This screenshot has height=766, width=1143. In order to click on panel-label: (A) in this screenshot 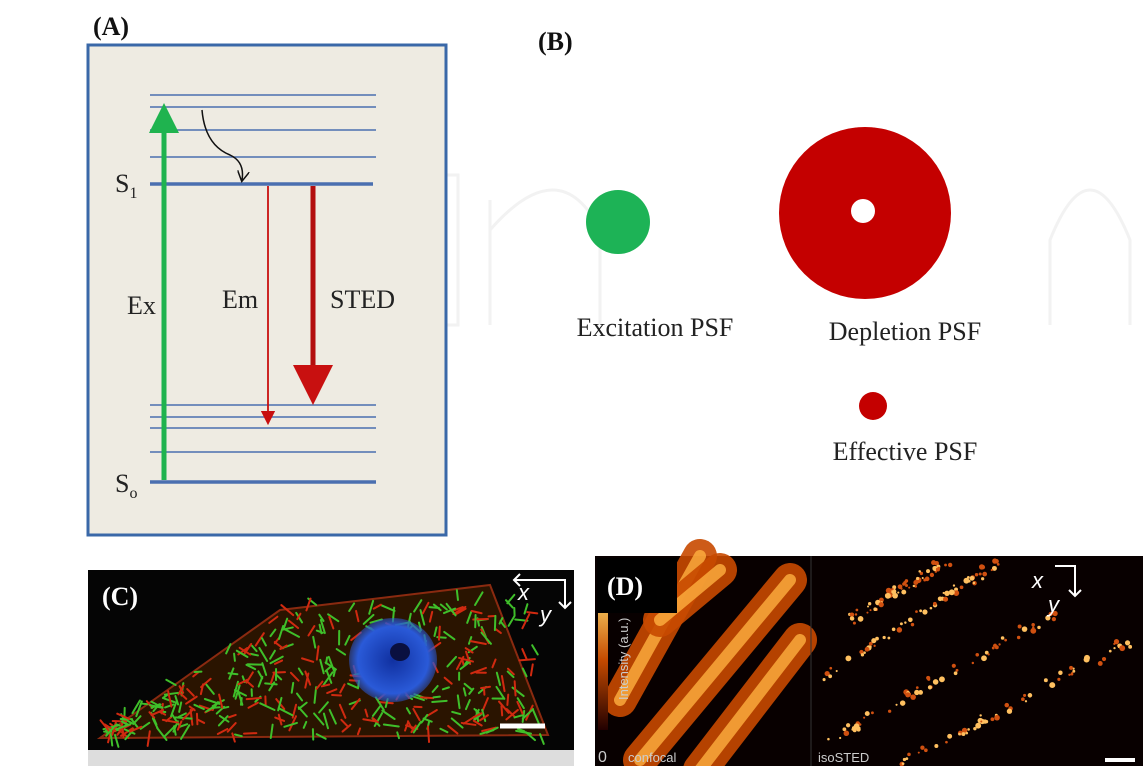, I will do `click(111, 26)`.